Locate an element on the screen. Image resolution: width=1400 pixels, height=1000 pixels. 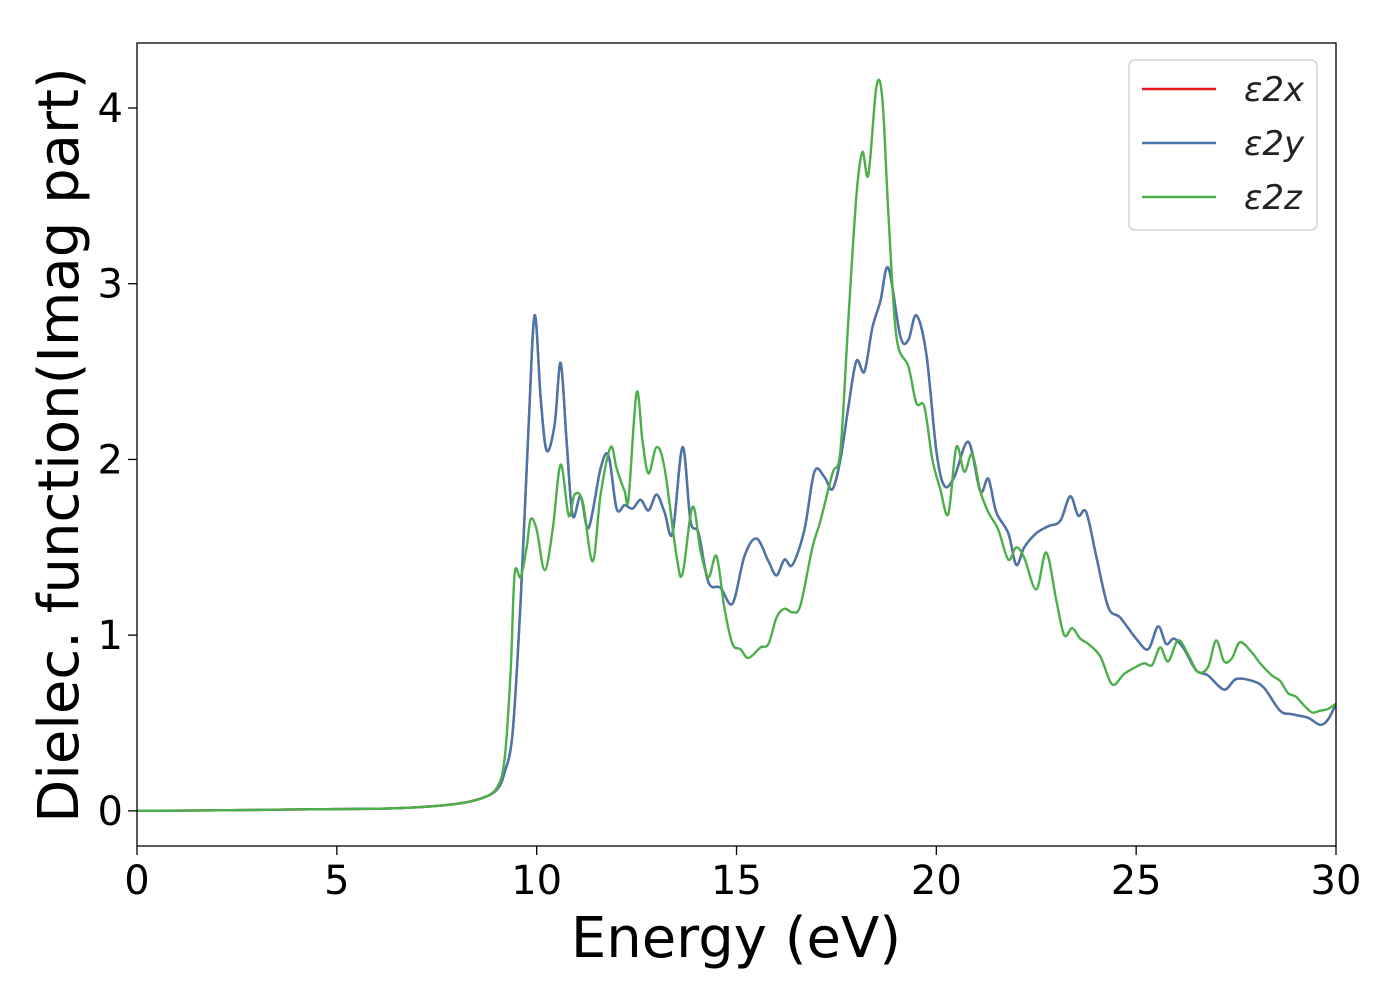
y-tick-label: 4 is located at coordinates (110, 109).